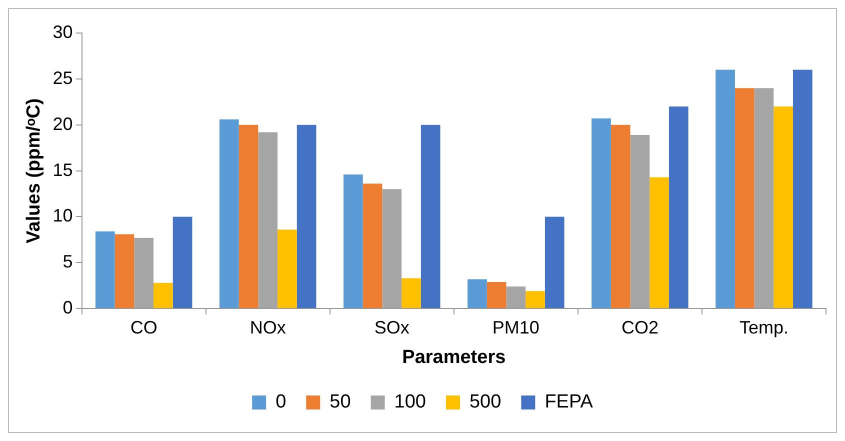 Image resolution: width=845 pixels, height=441 pixels. I want to click on y-tick-label: 10, so click(62, 216).